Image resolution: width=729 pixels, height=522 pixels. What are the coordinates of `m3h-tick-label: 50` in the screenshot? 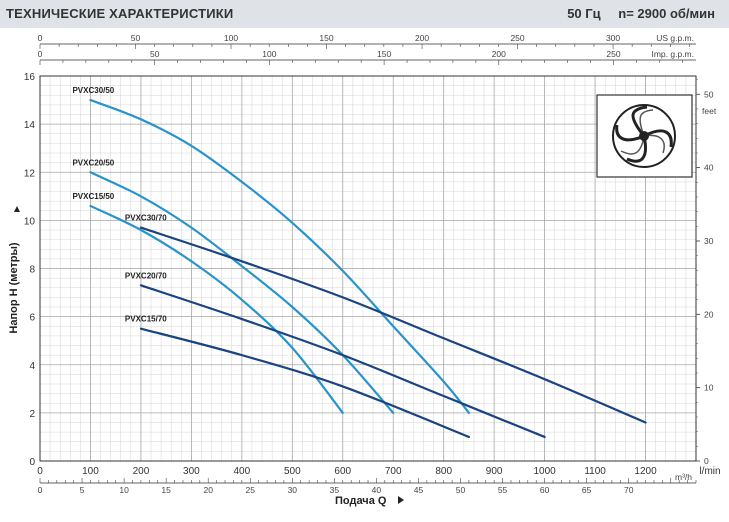 It's located at (461, 490).